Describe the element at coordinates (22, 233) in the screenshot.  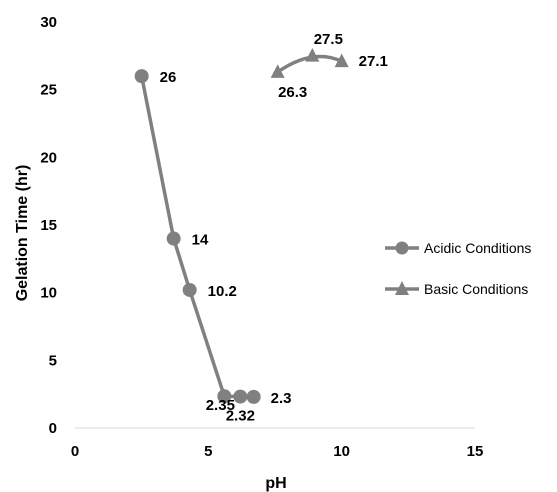
I see `y-axis-title: Gelation Time (hr)` at that location.